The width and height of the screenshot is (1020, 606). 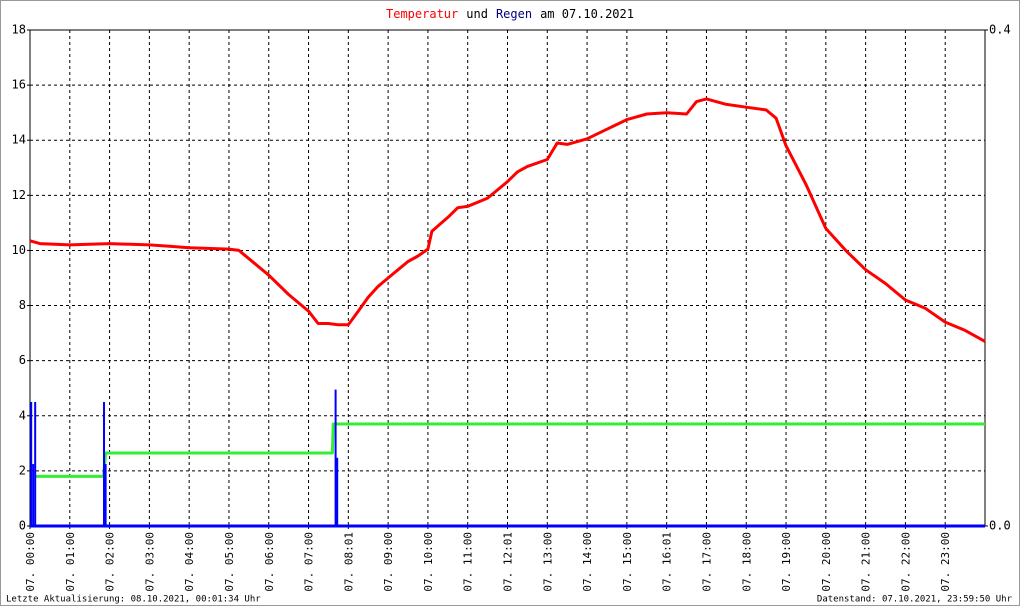 I want to click on x-tick-label: 07. 09:00, so click(x=388, y=562).